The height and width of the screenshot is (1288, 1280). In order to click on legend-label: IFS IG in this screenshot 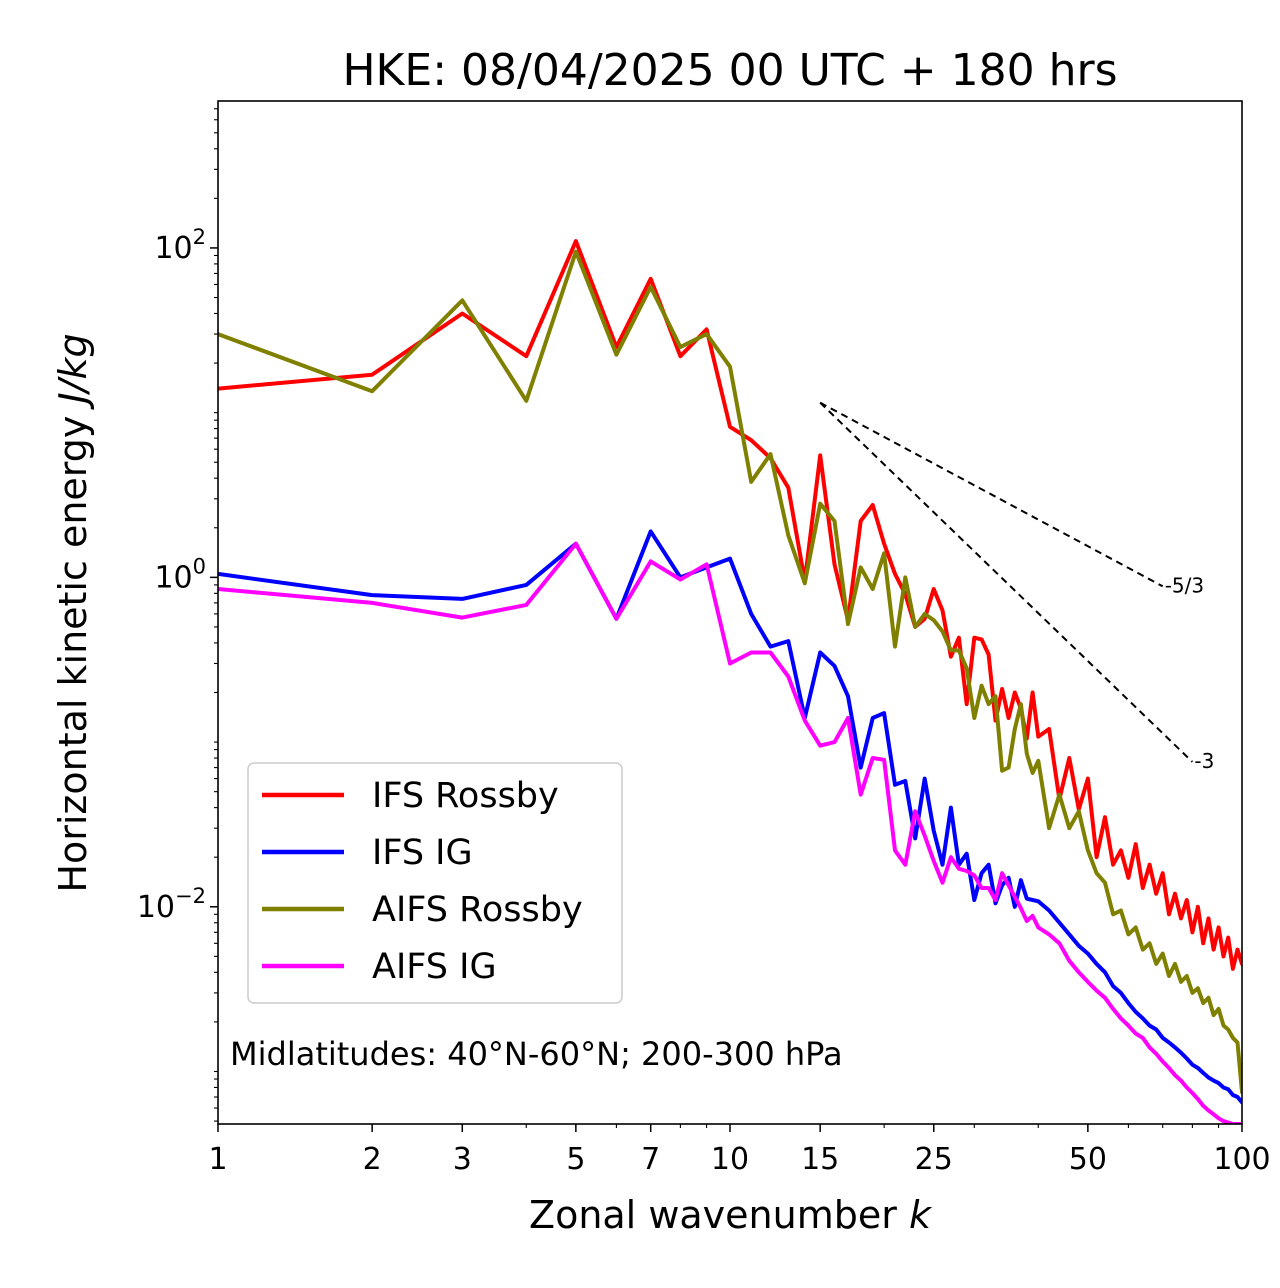, I will do `click(422, 853)`.